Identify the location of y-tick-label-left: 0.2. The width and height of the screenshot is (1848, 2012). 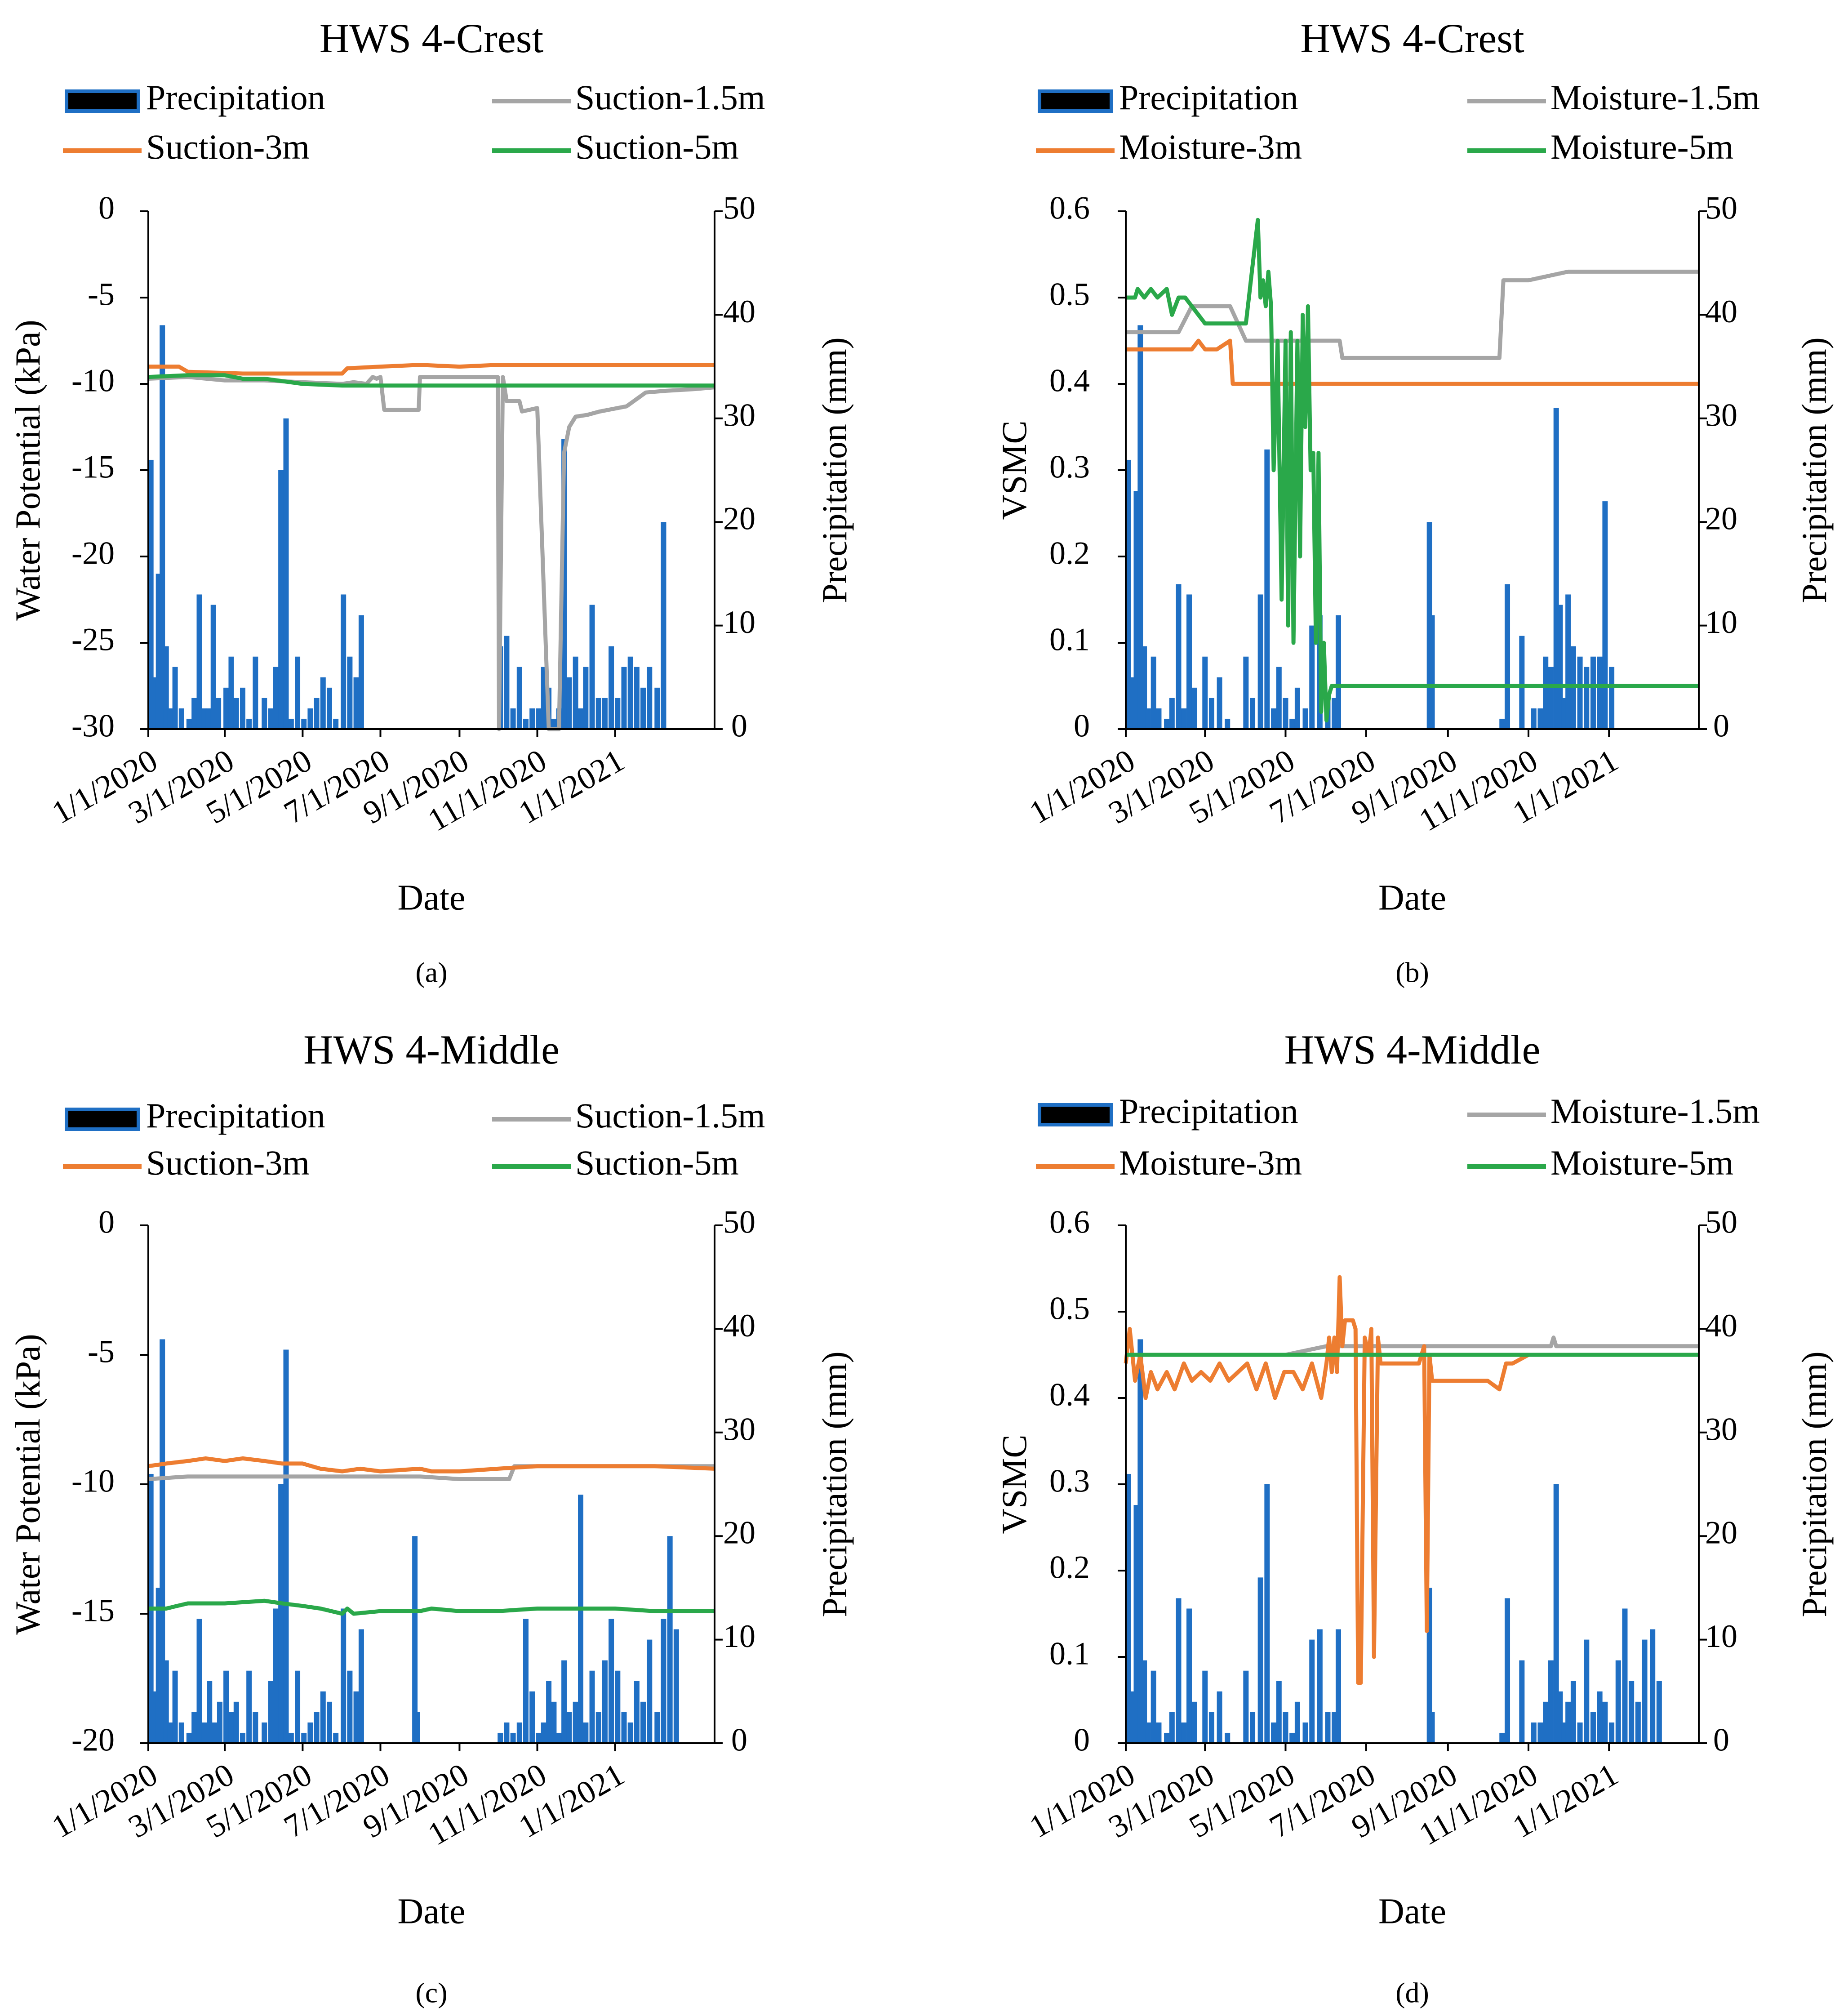
(1069, 553).